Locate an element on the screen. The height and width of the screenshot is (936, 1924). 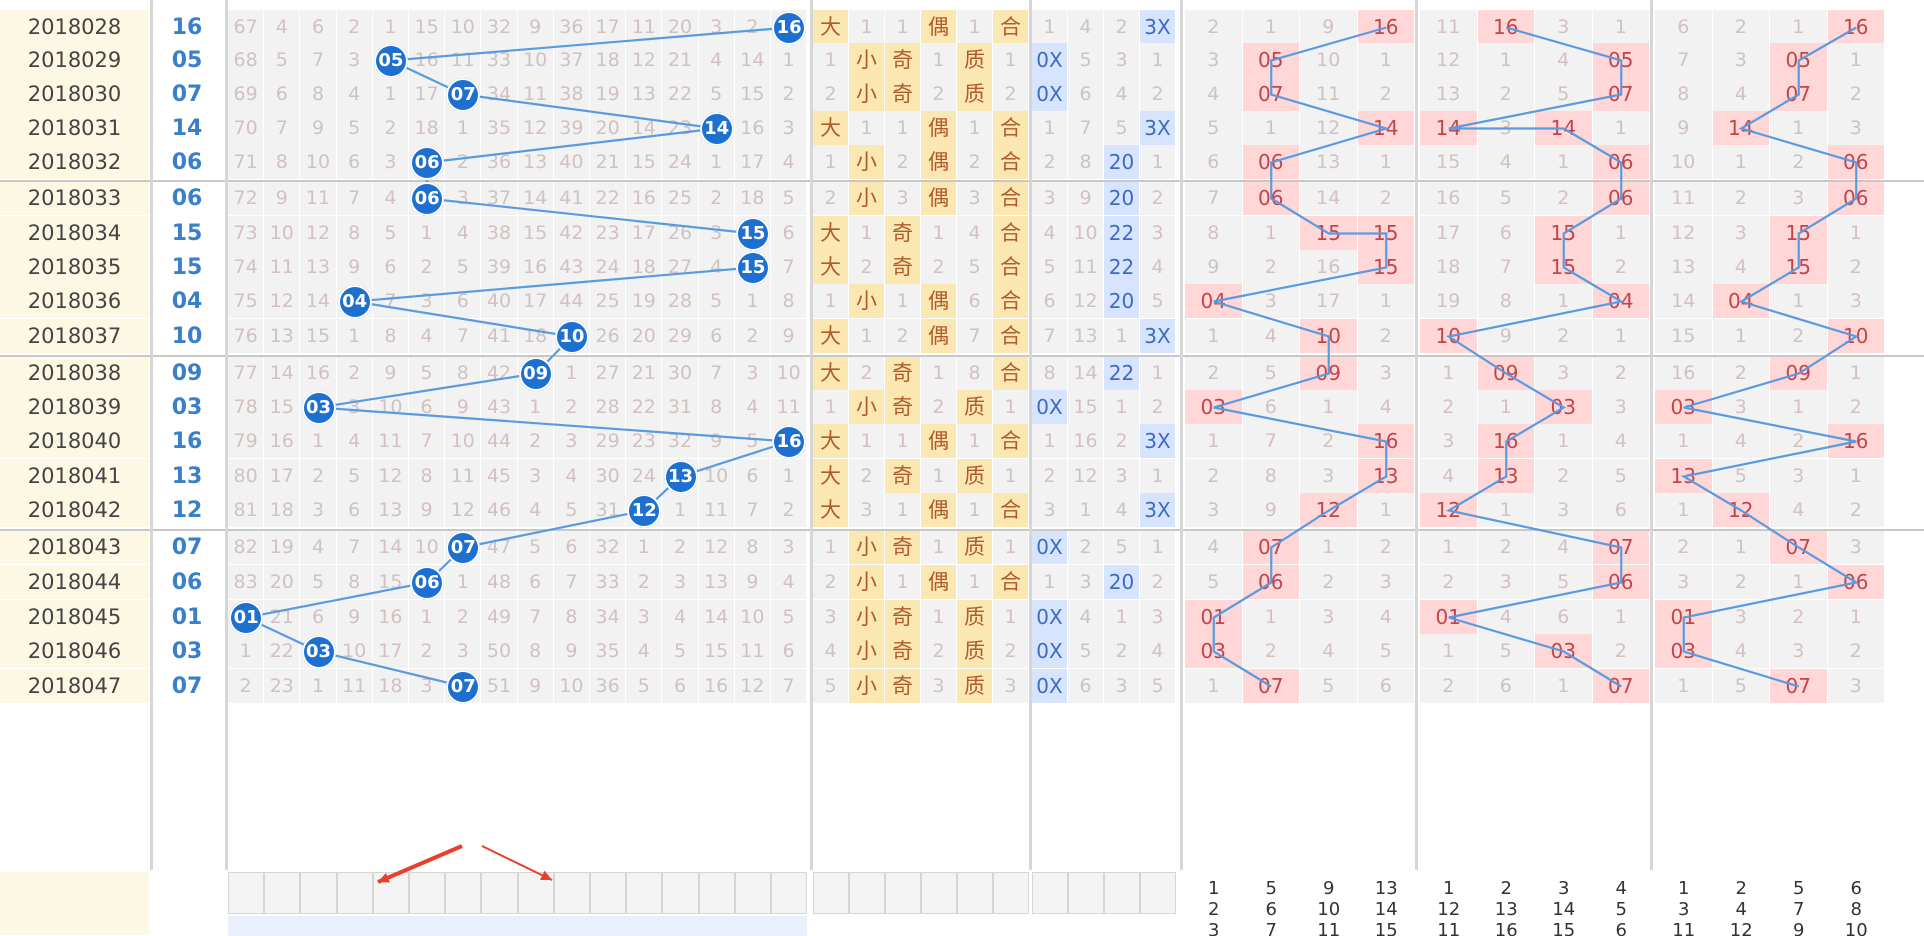
zone-miss-cell: 32 is located at coordinates (608, 547).